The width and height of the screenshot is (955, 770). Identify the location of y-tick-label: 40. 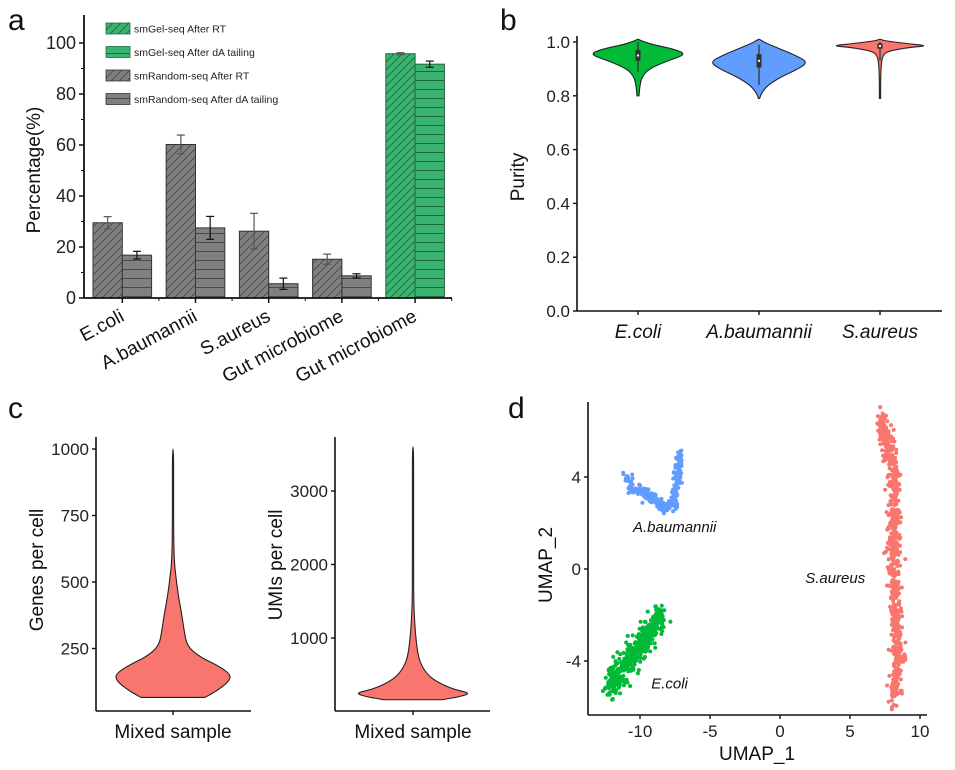
(66, 196).